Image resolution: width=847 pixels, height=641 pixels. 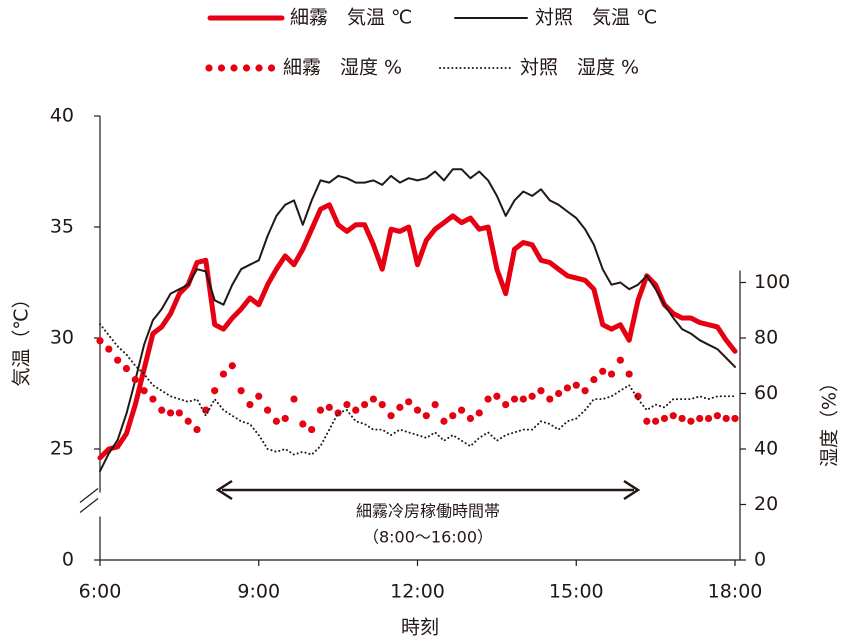 What do you see at coordinates (766, 449) in the screenshot?
I see `y2-tick-label: 40` at bounding box center [766, 449].